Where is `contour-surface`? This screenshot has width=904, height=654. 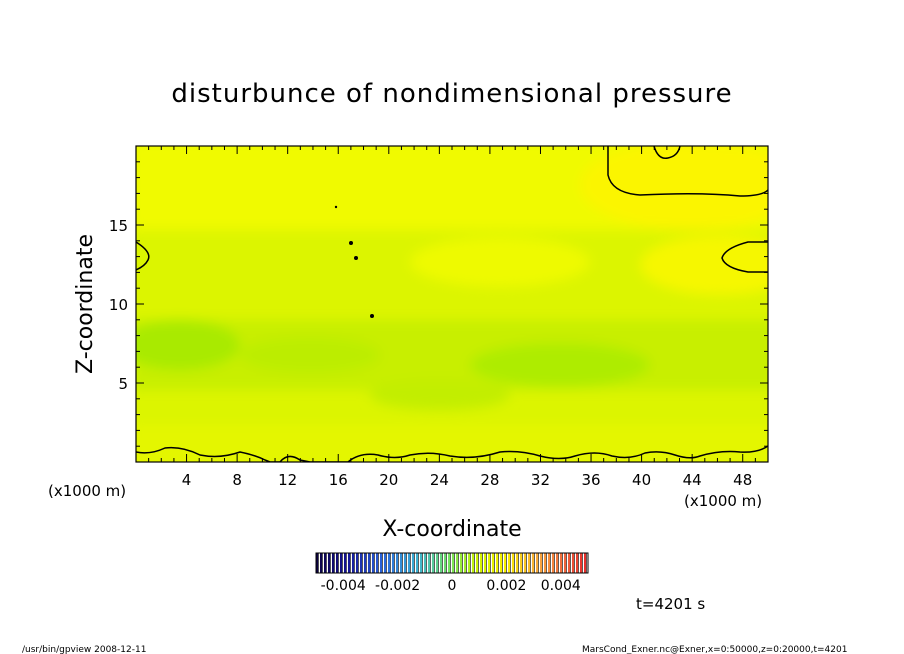
contour-surface is located at coordinates (452, 453).